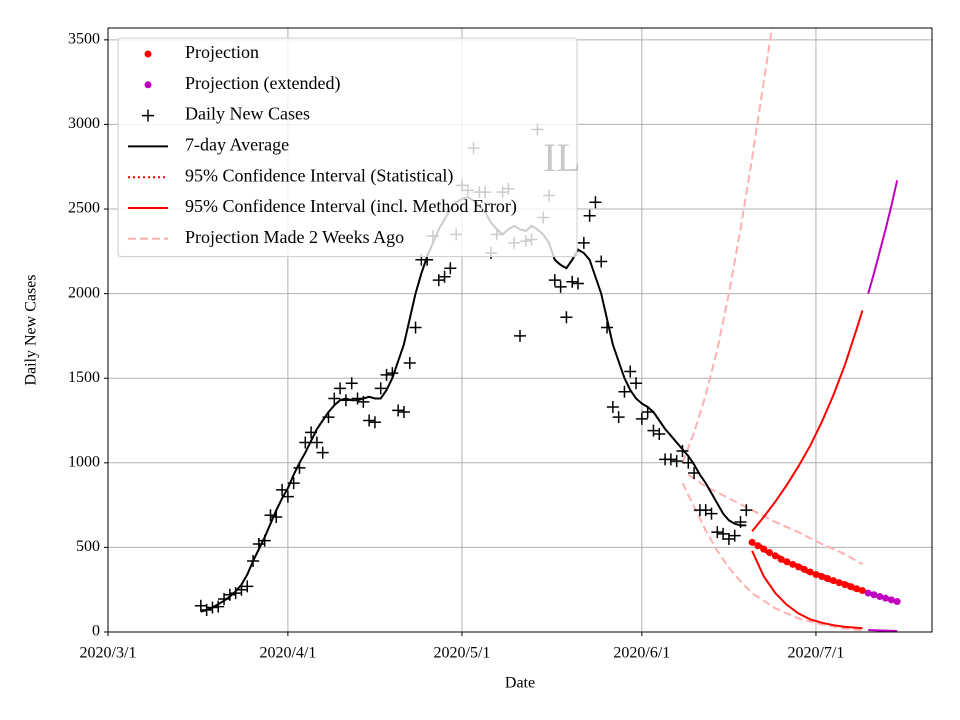  What do you see at coordinates (96, 631) in the screenshot?
I see `y-tick-label: 0` at bounding box center [96, 631].